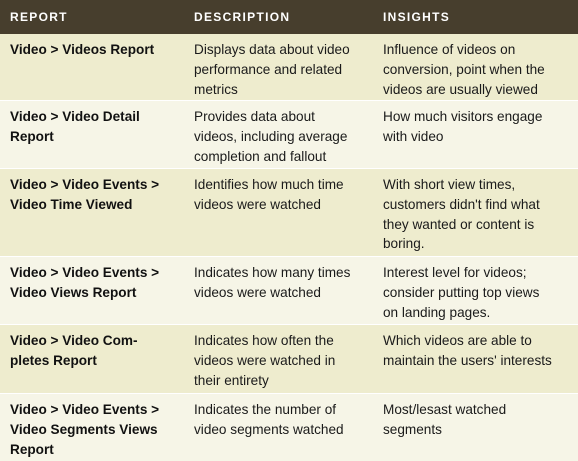  I want to click on insights-line: customers didn't find what, so click(461, 204).